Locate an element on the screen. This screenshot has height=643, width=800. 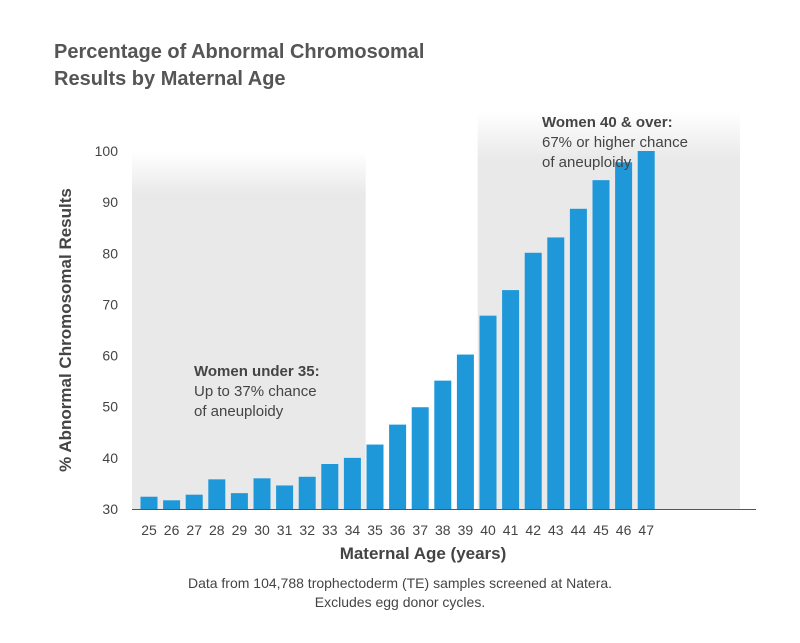
x-tick-label: 40 is located at coordinates (488, 530).